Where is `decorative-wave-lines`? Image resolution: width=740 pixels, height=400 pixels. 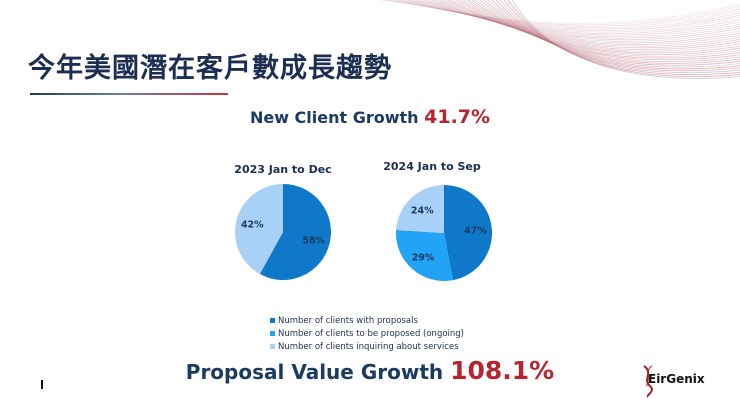
decorative-wave-lines is located at coordinates (559, 39).